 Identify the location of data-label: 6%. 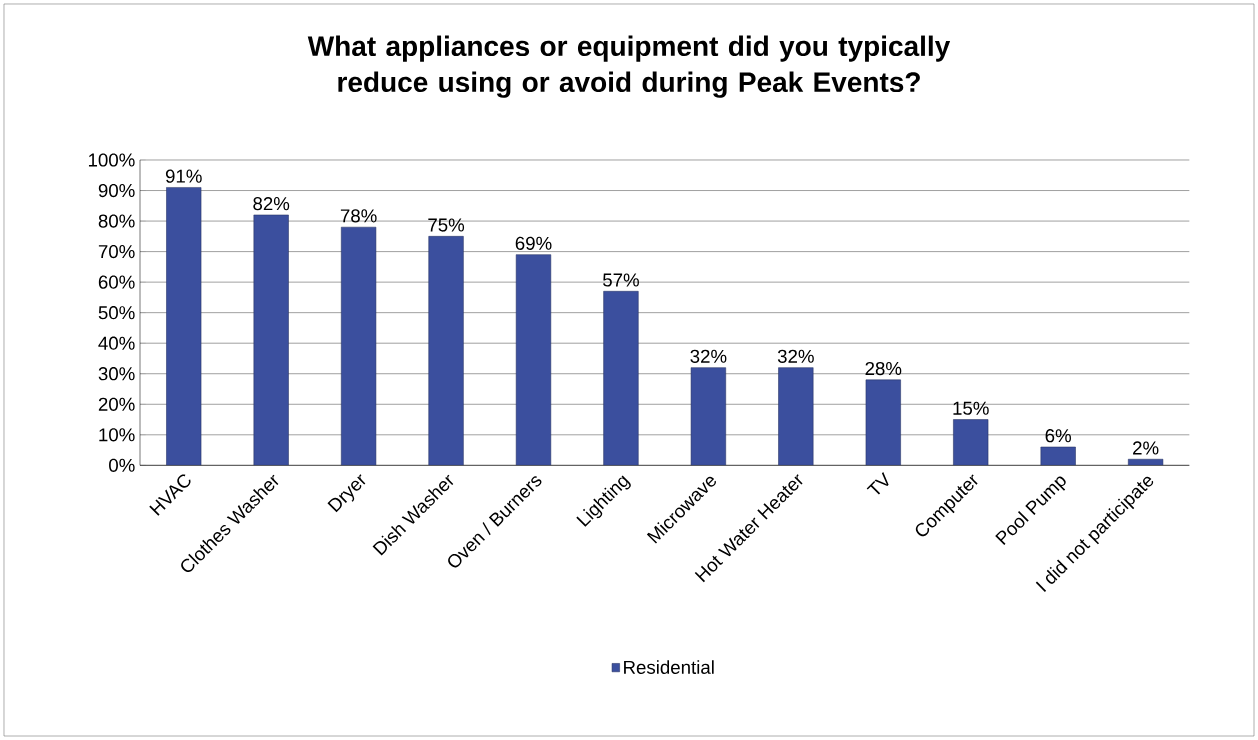
(1058, 436).